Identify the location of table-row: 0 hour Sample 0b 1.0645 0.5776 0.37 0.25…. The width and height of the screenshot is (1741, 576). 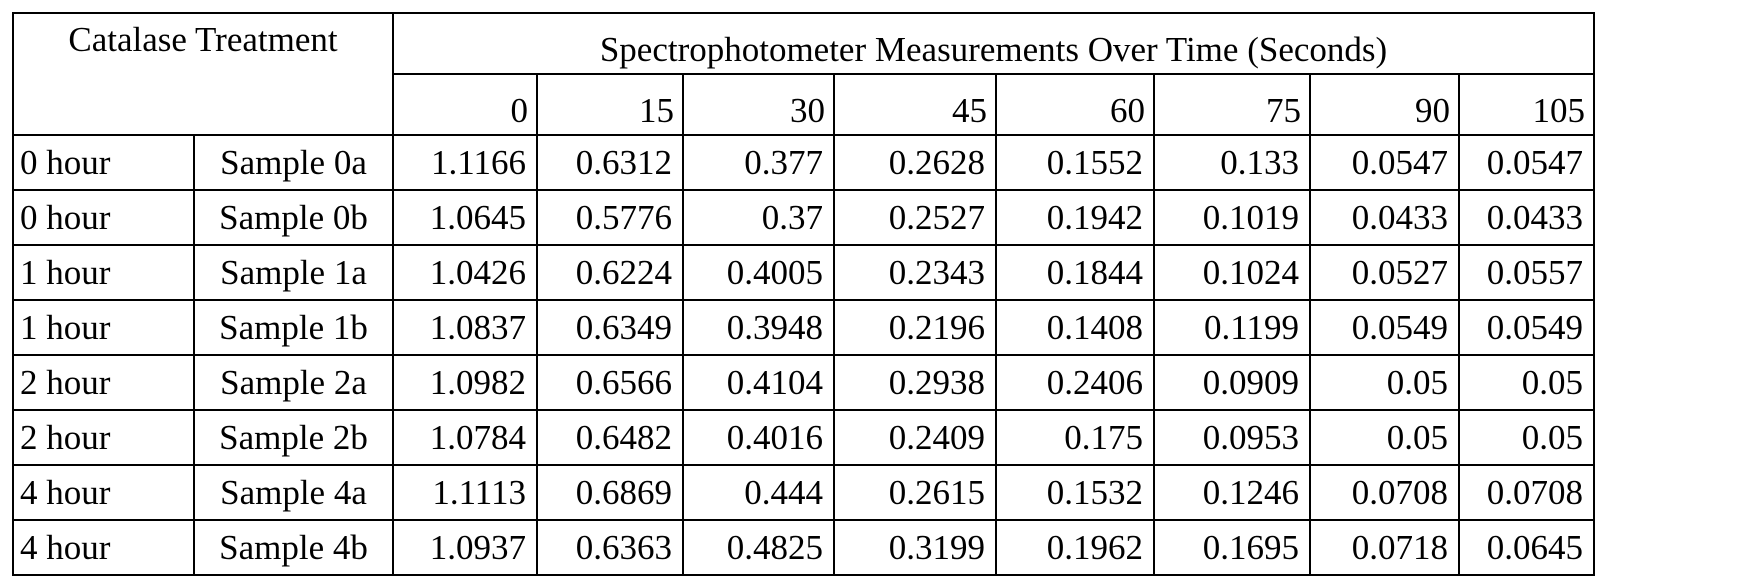
(803, 217).